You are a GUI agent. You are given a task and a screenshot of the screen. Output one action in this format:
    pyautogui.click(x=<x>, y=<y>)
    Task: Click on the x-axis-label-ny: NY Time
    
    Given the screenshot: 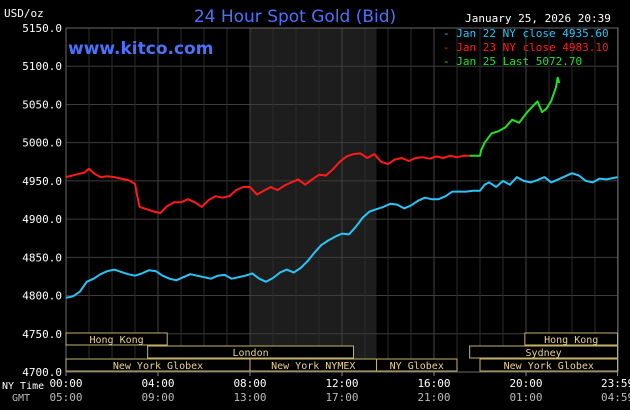 What is the action you would take?
    pyautogui.click(x=23, y=386)
    